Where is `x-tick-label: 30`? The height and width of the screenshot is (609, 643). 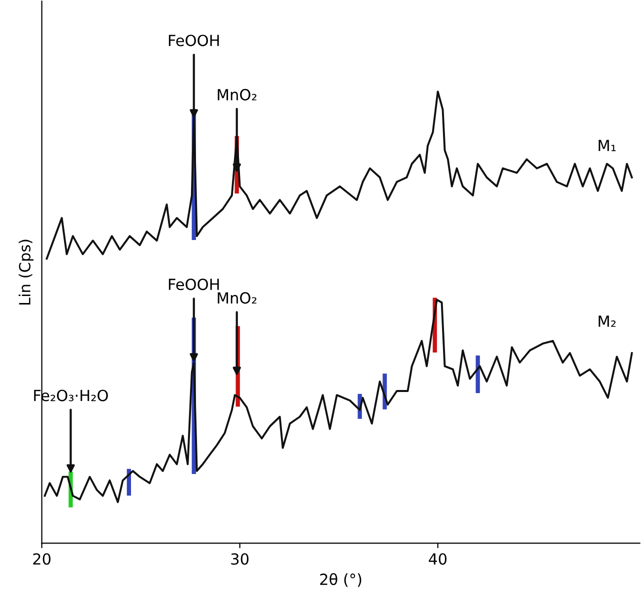 x-tick-label: 30 is located at coordinates (240, 559).